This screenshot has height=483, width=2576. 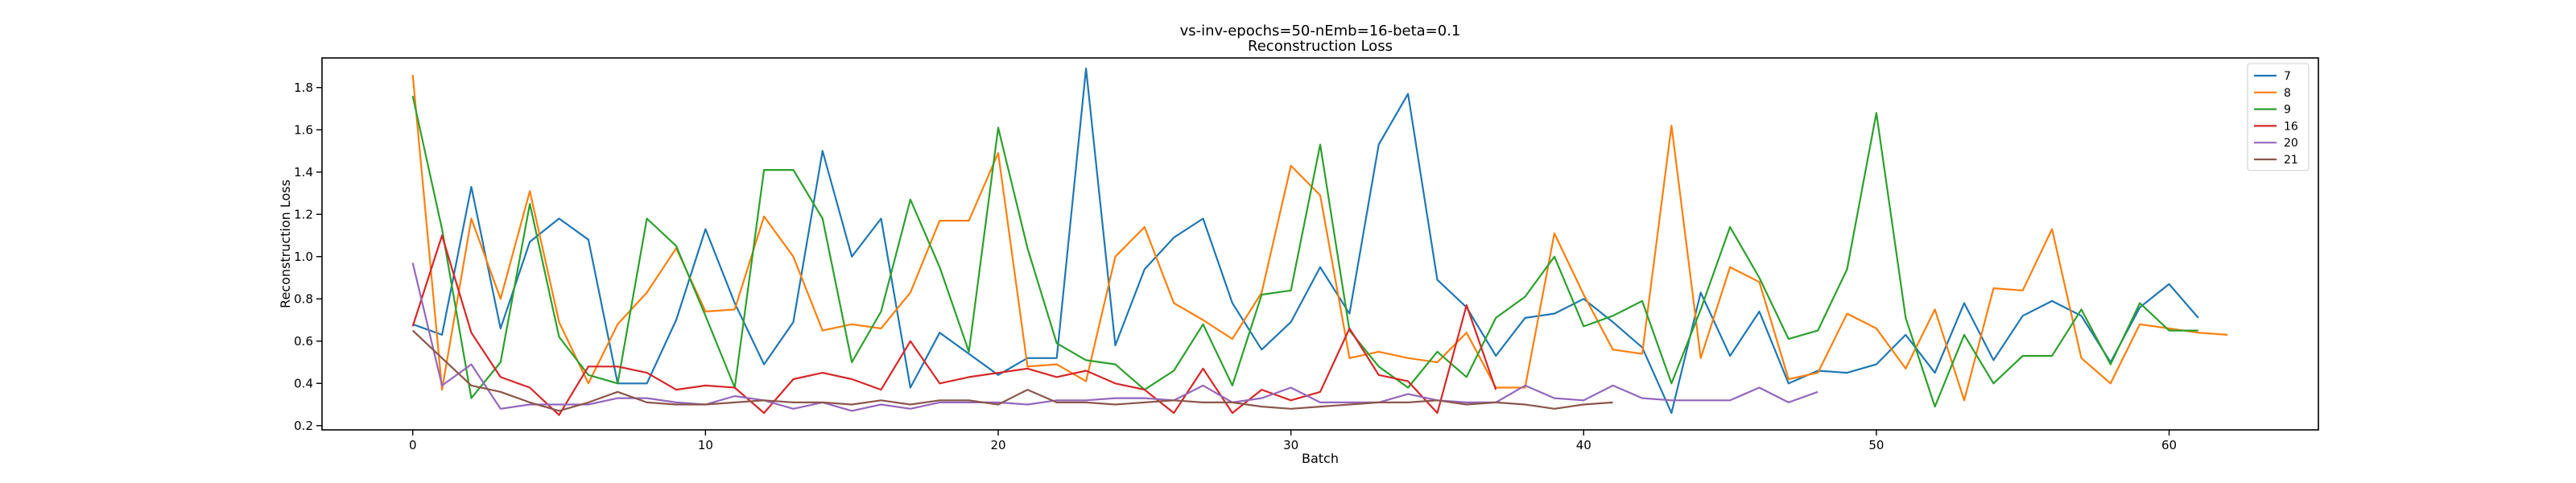 What do you see at coordinates (2169, 445) in the screenshot?
I see `x-tick-label: 60` at bounding box center [2169, 445].